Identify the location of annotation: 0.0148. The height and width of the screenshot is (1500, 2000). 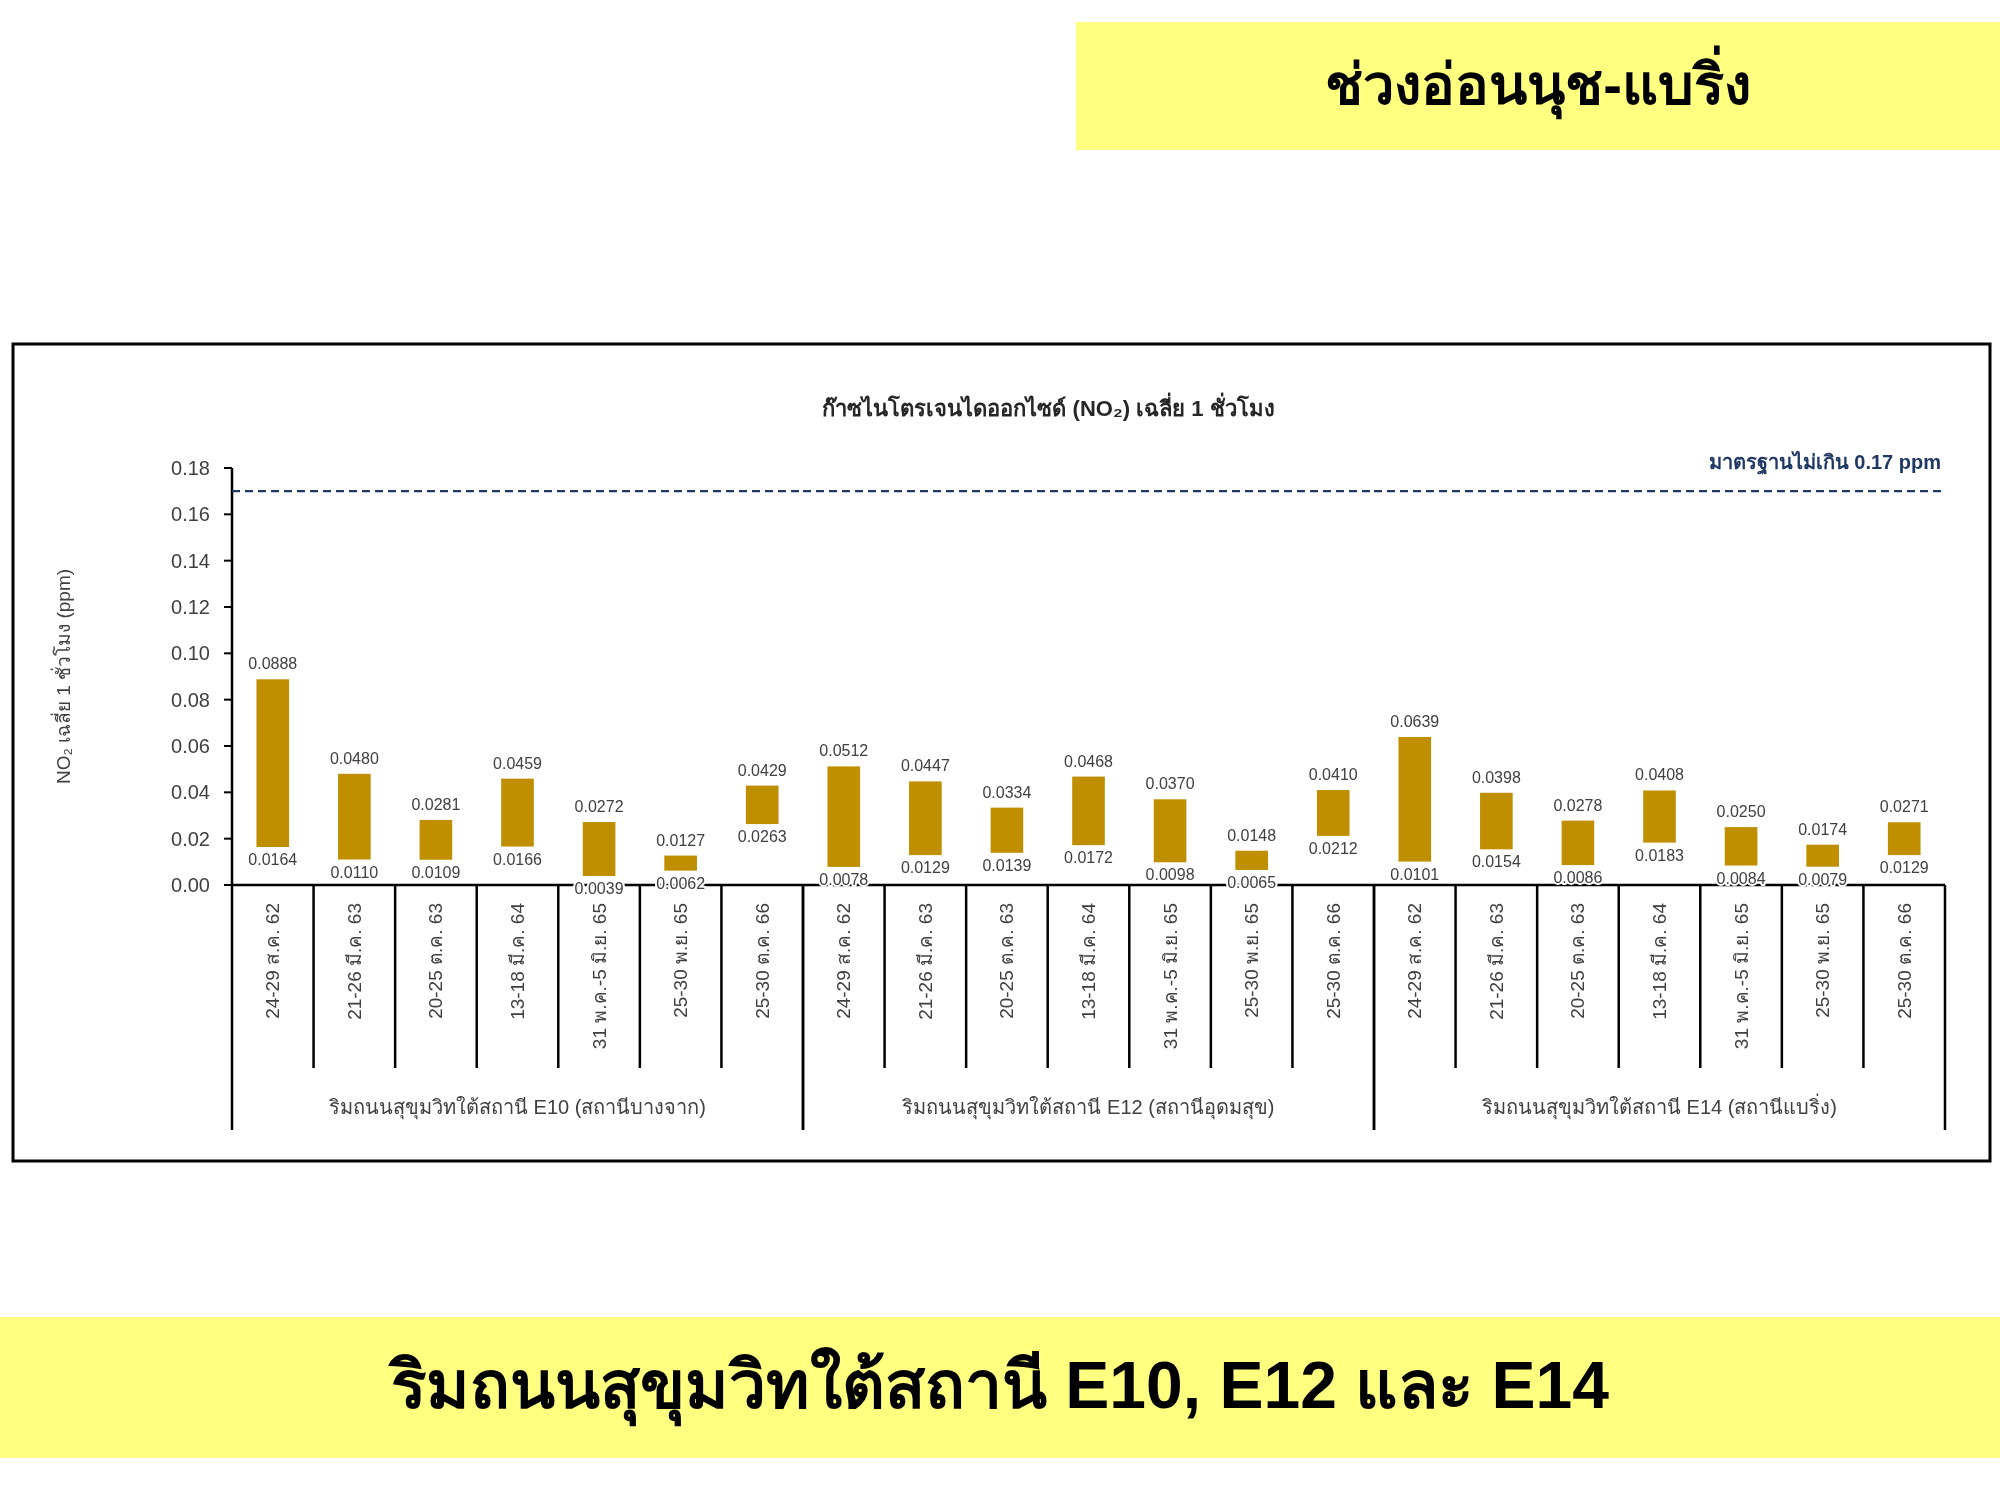
(1252, 835).